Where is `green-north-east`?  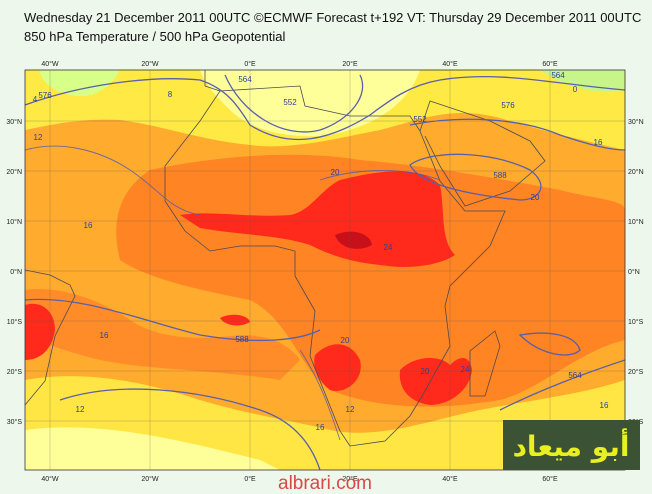 green-north-east is located at coordinates (582, 81).